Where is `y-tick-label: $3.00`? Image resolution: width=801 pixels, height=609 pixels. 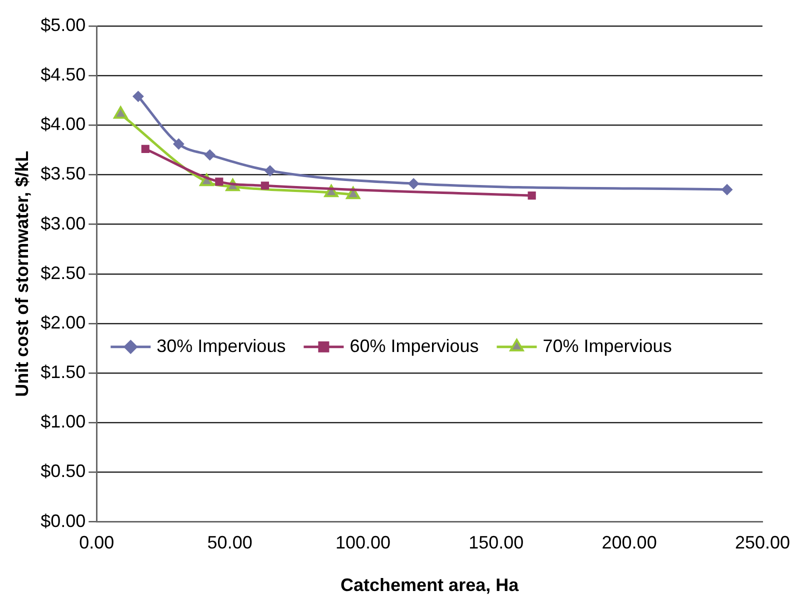 y-tick-label: $3.00 is located at coordinates (63, 223).